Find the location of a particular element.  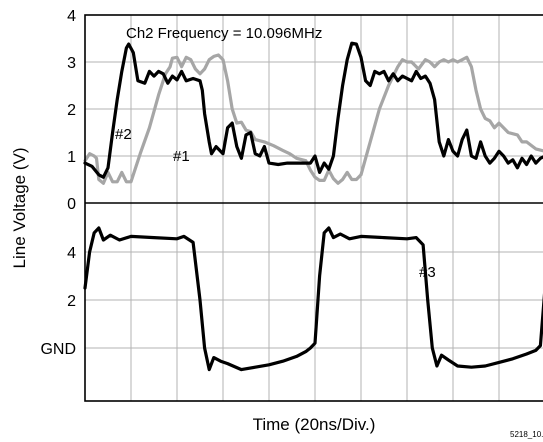

y-tick-label-upper: 3 is located at coordinates (71, 63).